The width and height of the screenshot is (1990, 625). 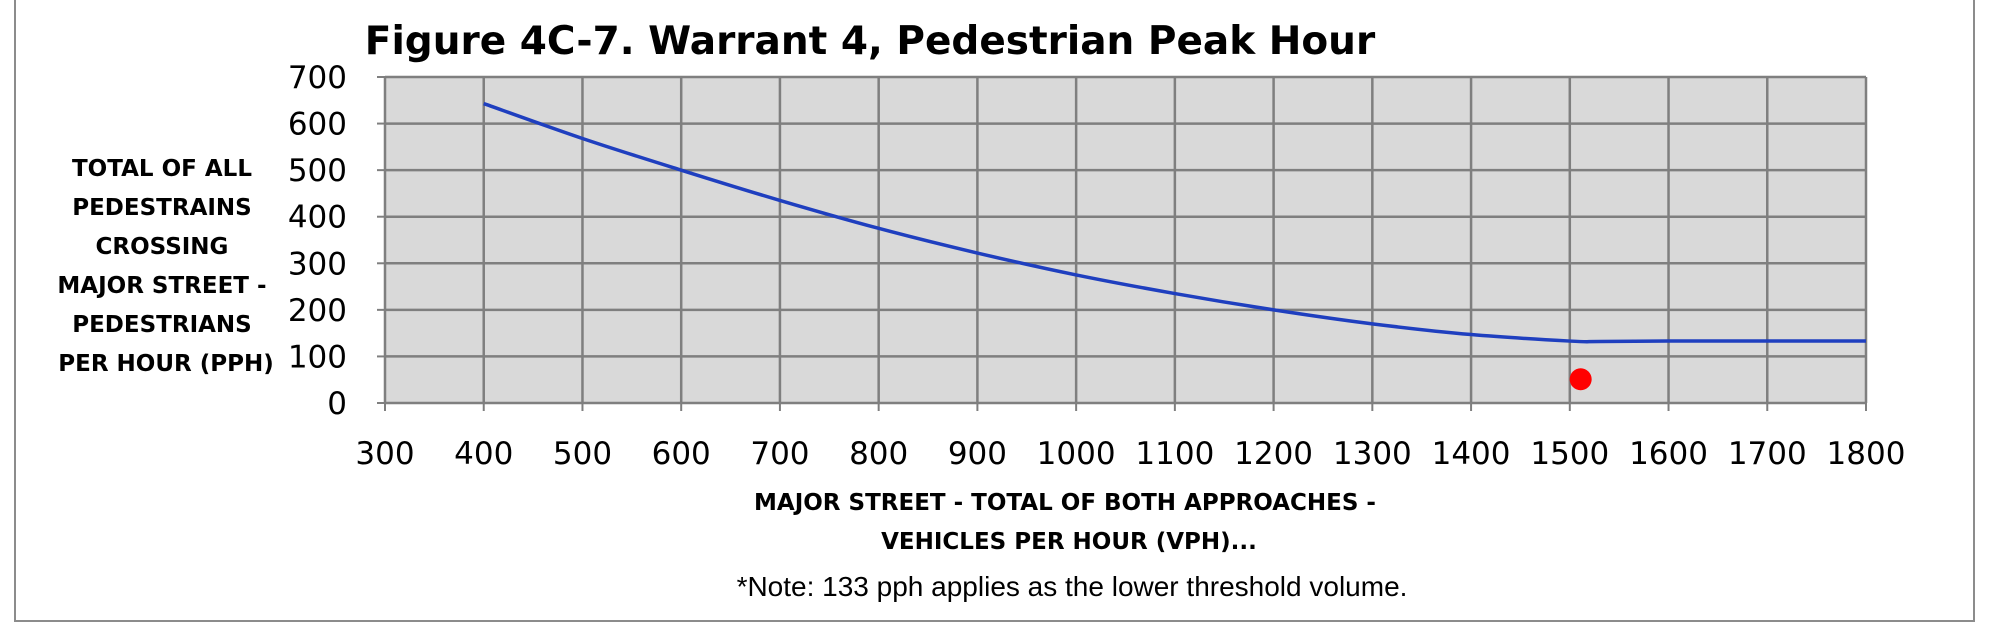 What do you see at coordinates (483, 454) in the screenshot?
I see `x-tick-label: 400` at bounding box center [483, 454].